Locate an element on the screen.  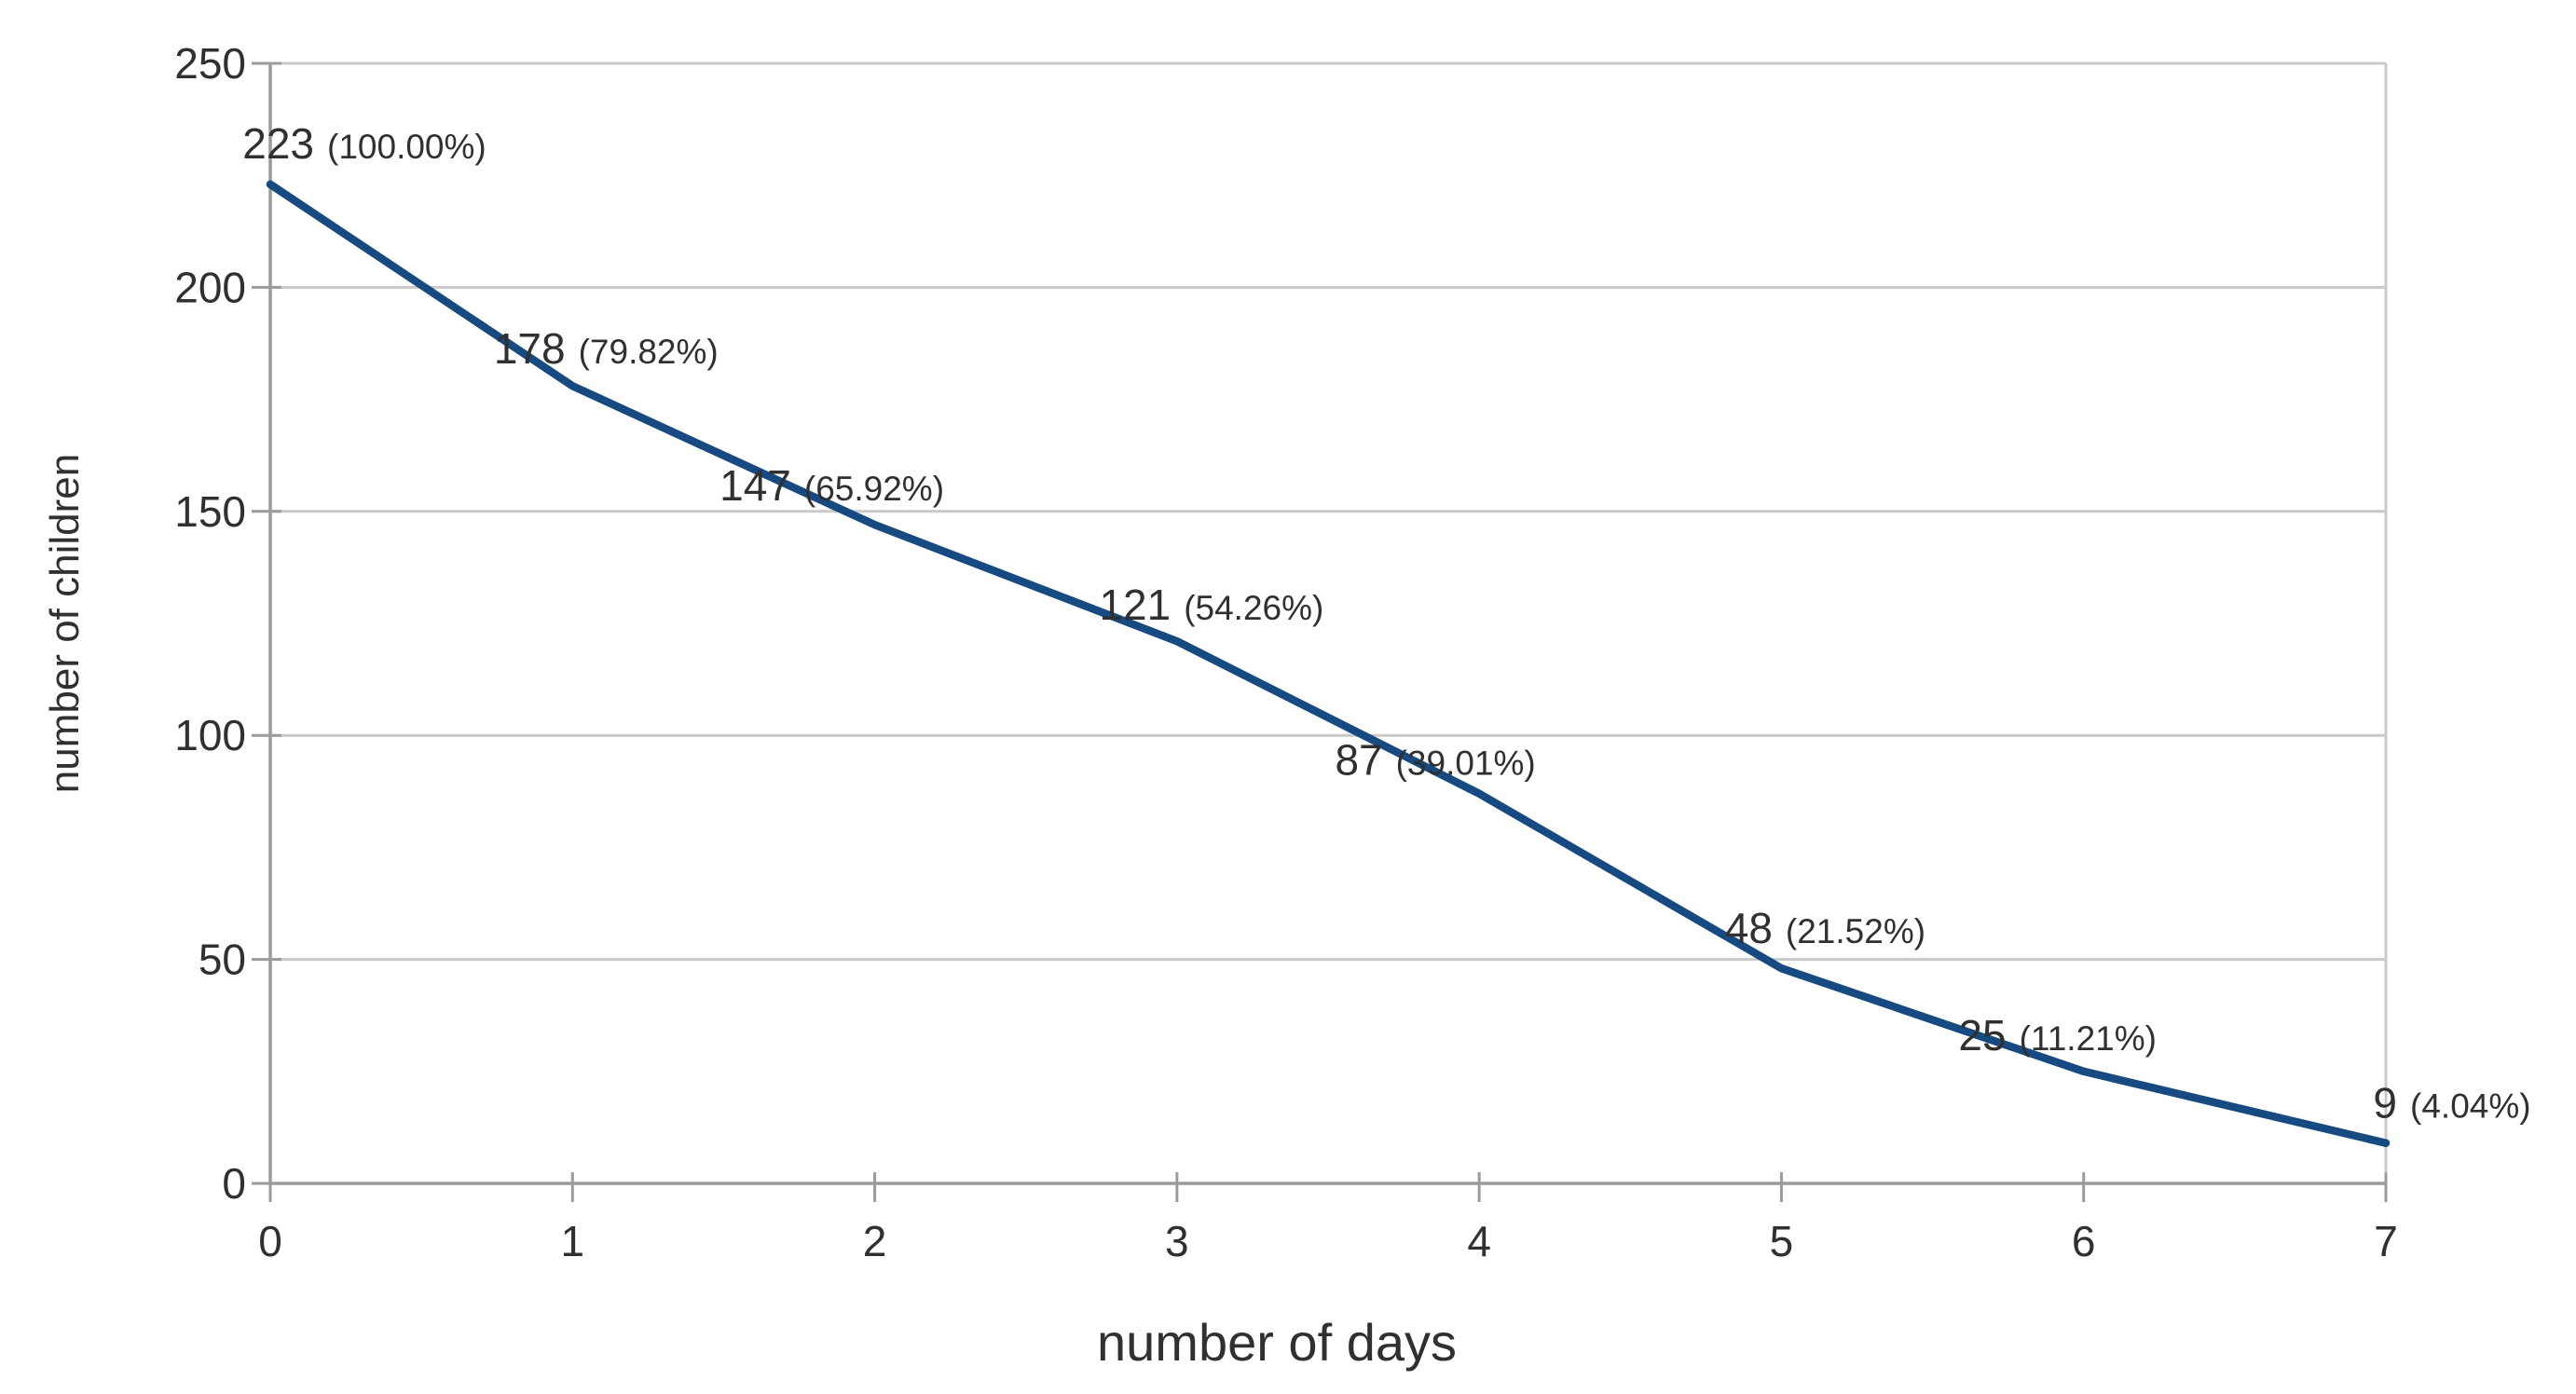
data-label-percent: (79.82%) is located at coordinates (649, 352).